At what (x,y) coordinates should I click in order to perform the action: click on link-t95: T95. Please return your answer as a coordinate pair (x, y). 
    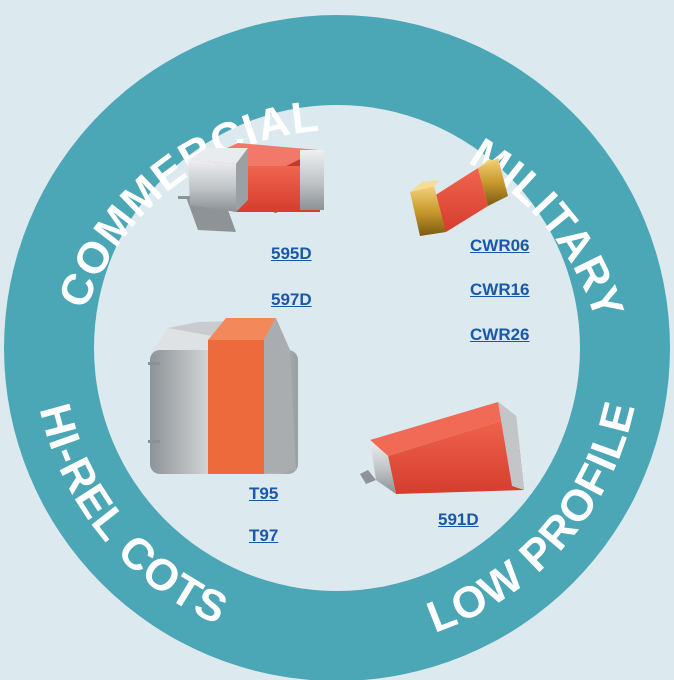
    Looking at the image, I should click on (264, 493).